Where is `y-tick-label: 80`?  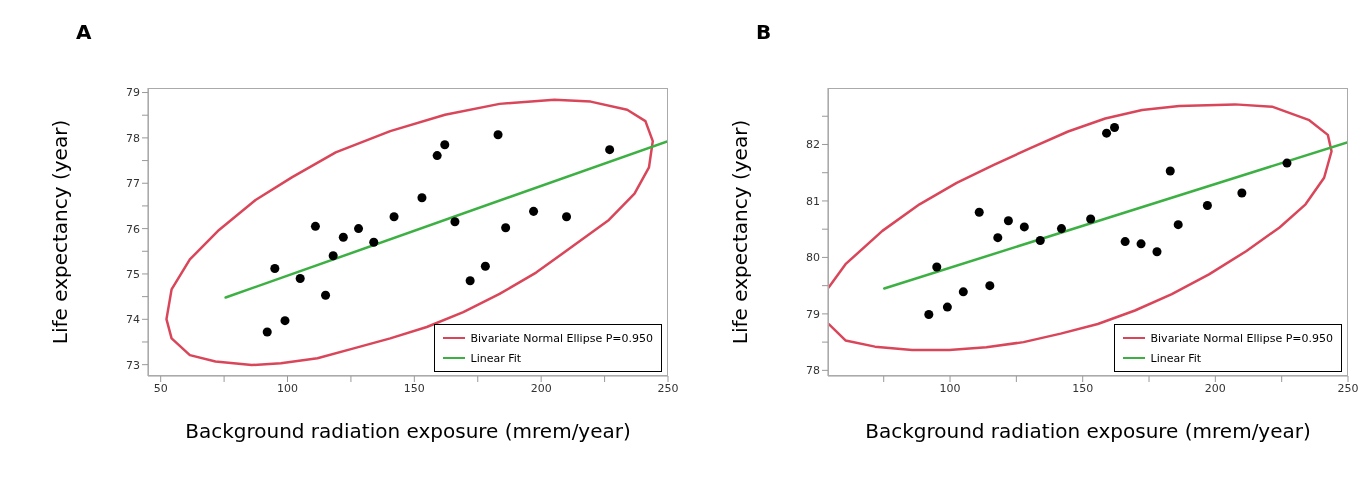 y-tick-label: 80 is located at coordinates (813, 258).